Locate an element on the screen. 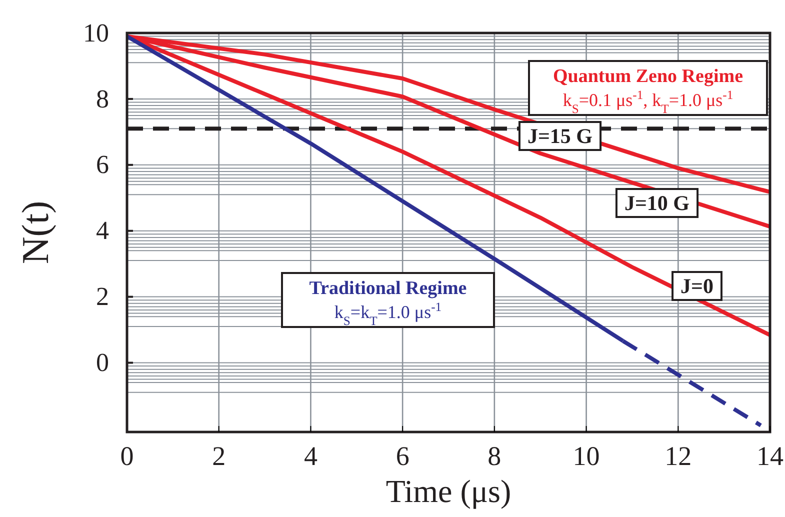 The image size is (785, 517). y-tick-label: 8 is located at coordinates (102, 99).